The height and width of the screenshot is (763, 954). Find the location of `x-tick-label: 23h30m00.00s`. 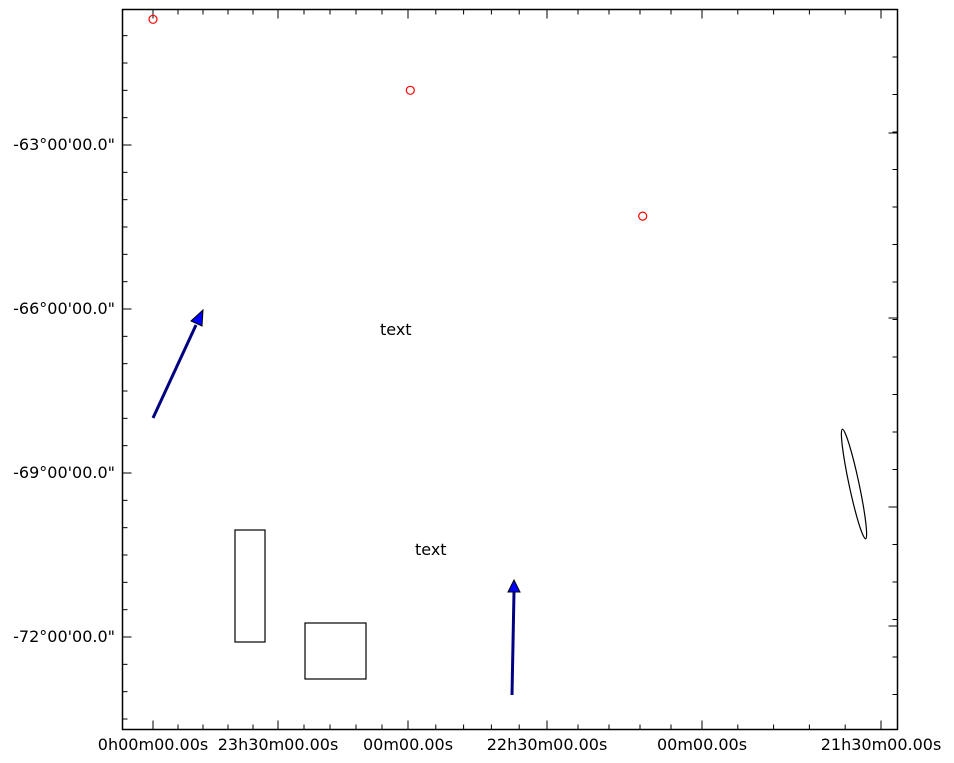

x-tick-label: 23h30m00.00s is located at coordinates (278, 744).